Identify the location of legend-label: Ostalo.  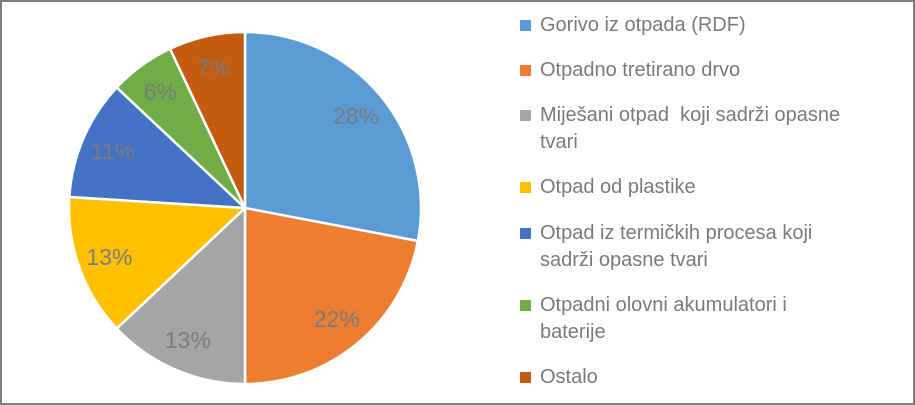
(569, 376).